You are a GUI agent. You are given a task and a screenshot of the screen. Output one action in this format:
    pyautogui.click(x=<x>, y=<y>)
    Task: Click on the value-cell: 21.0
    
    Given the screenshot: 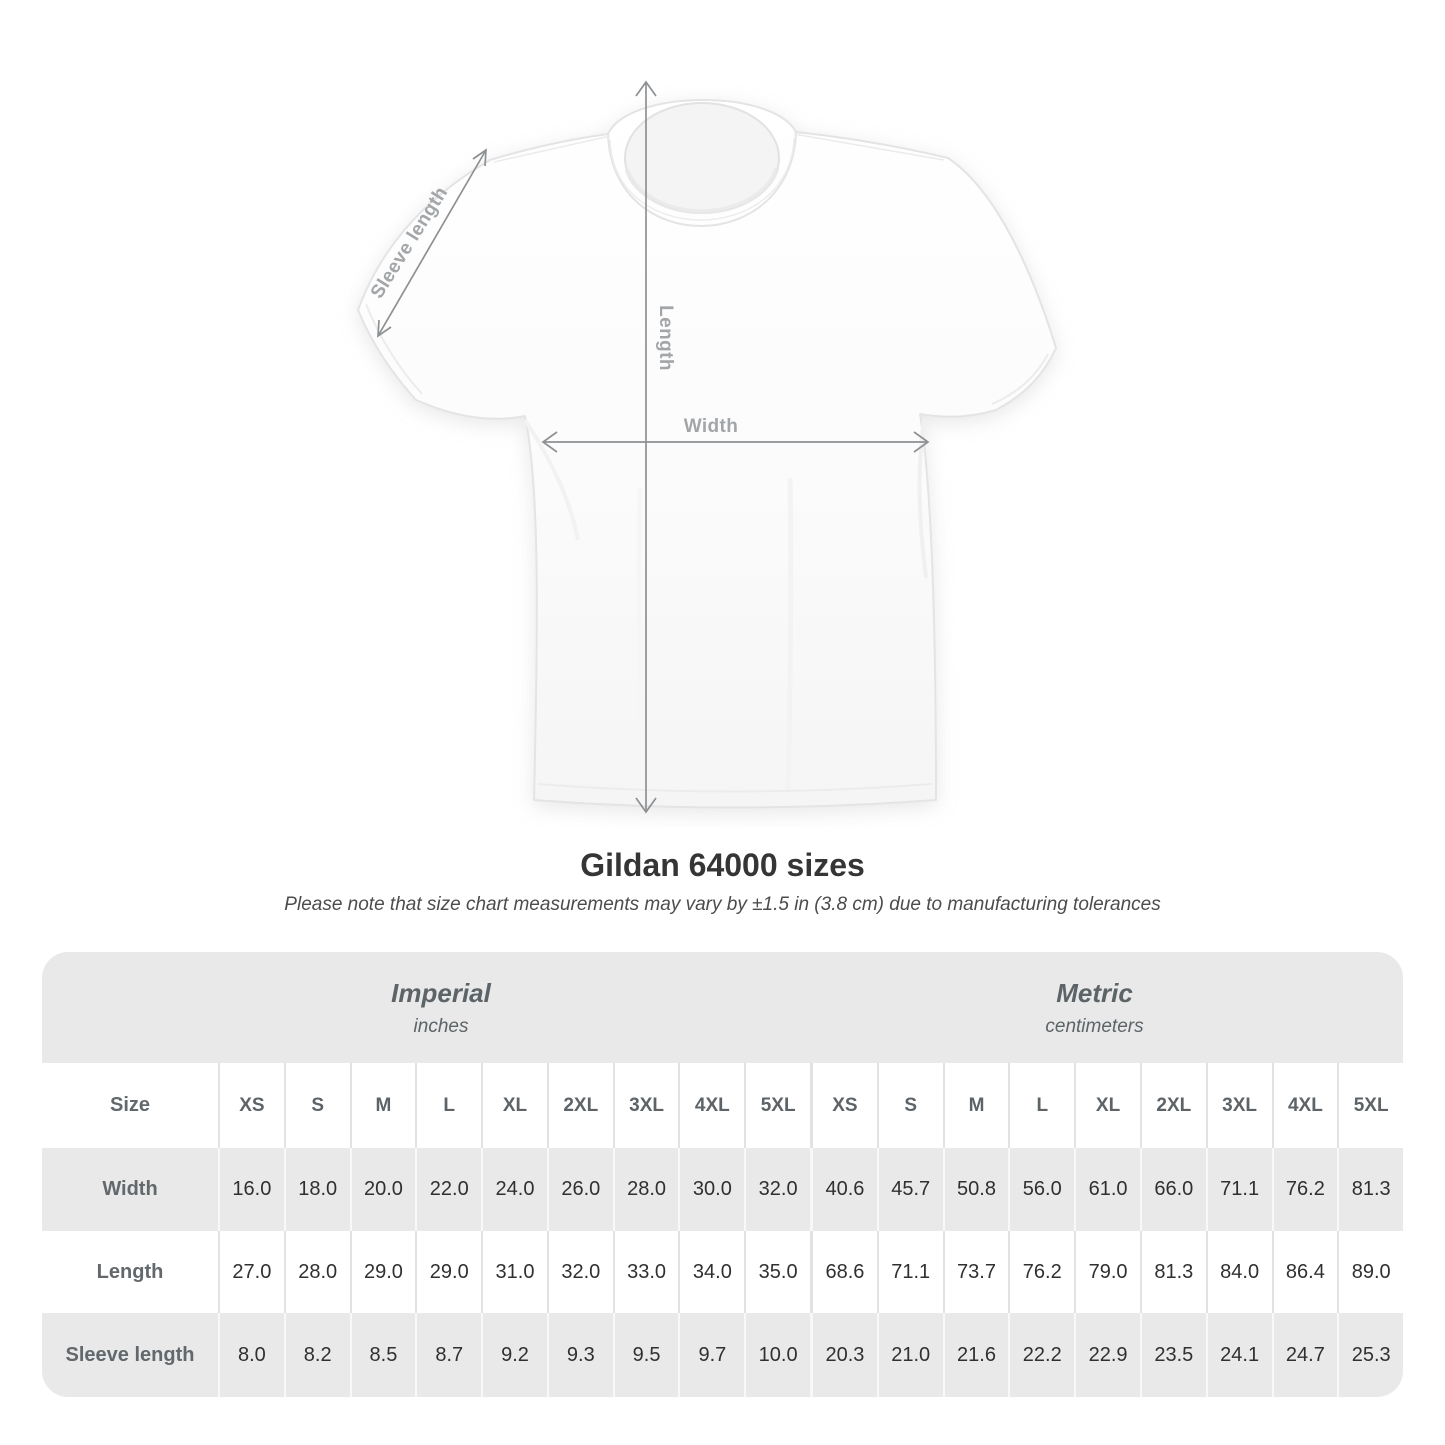 What is the action you would take?
    pyautogui.click(x=909, y=1355)
    